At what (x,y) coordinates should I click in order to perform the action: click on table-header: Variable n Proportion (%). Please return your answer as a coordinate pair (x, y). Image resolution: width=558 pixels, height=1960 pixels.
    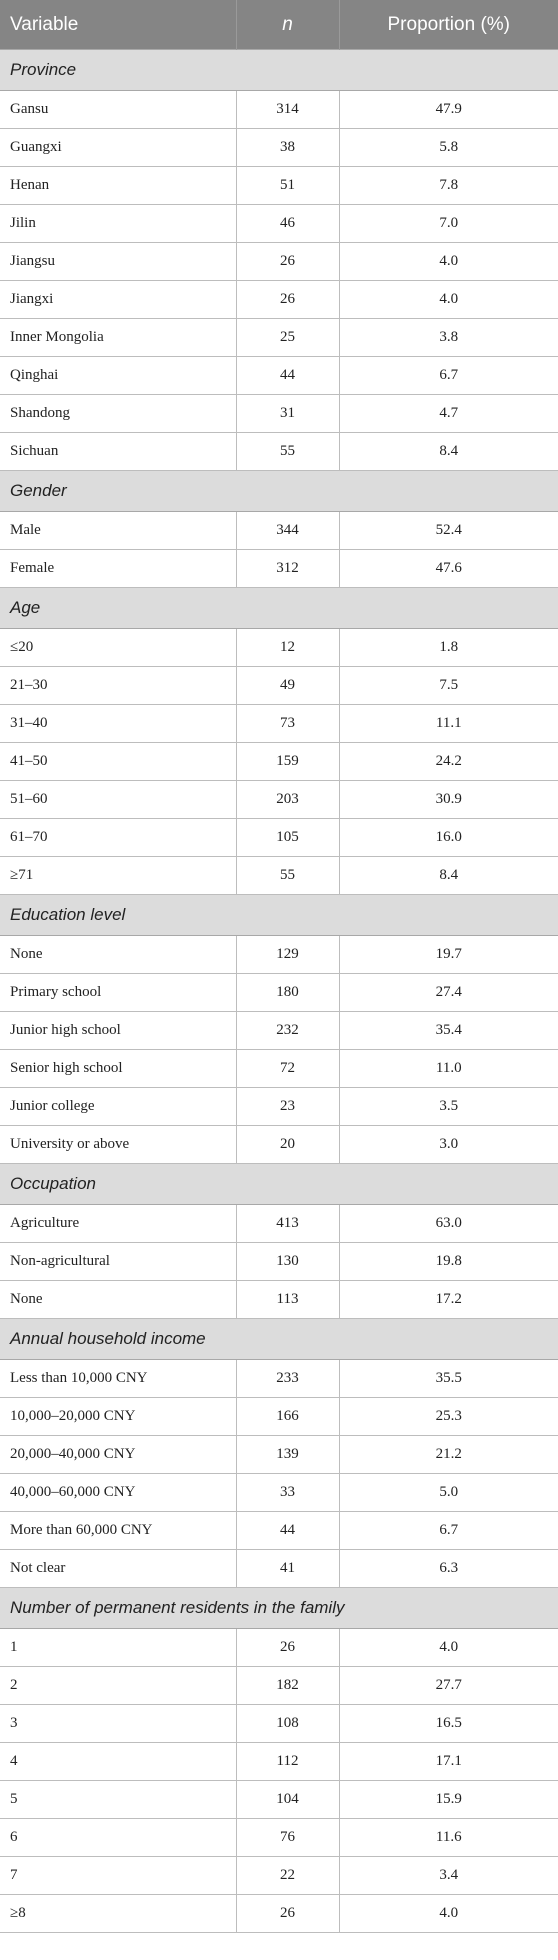
    Looking at the image, I should click on (279, 25).